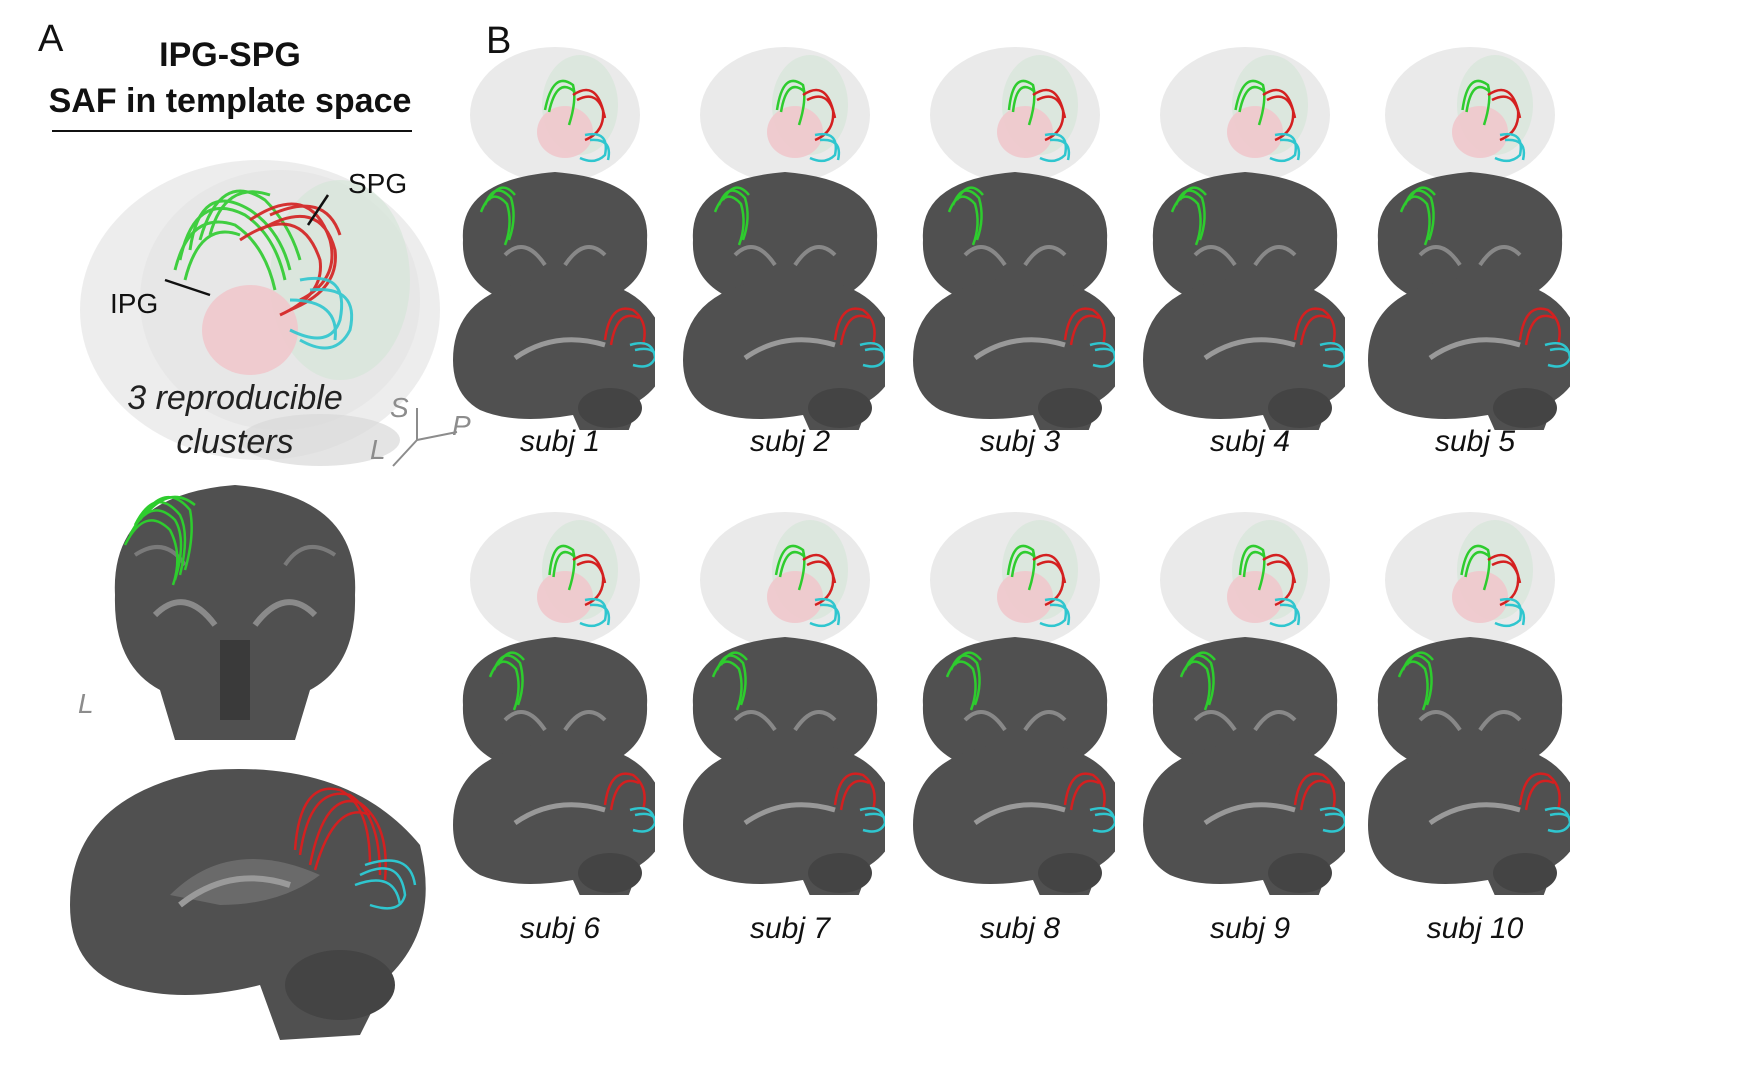 The image size is (1743, 1074). I want to click on axis-l: L, so click(378, 449).